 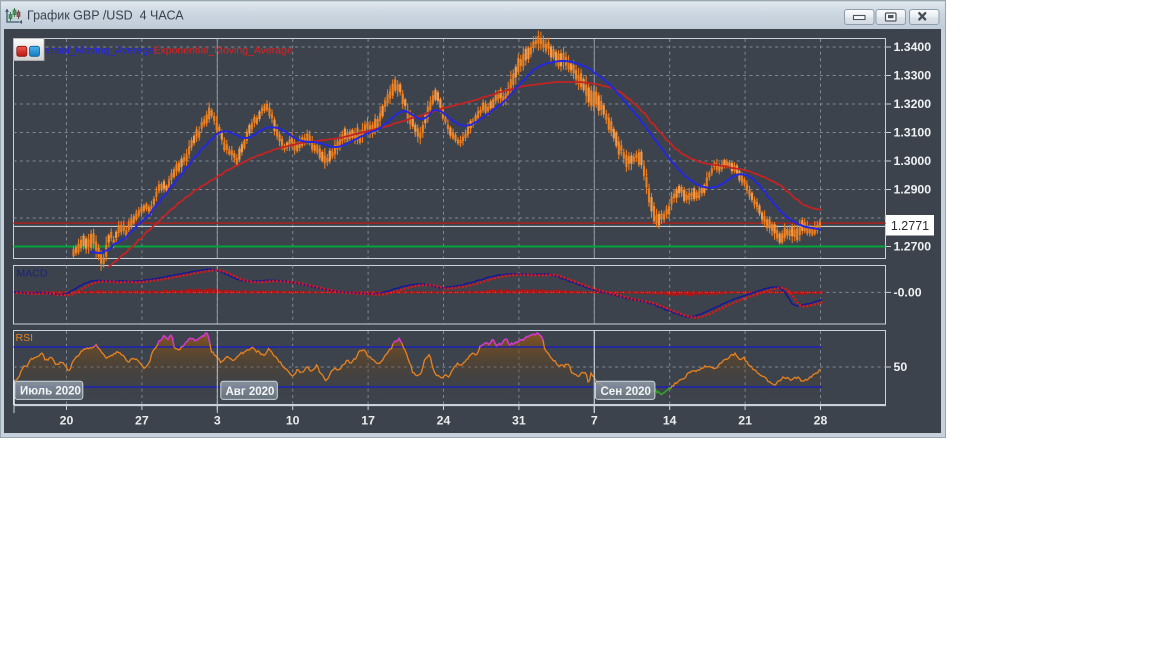 What do you see at coordinates (821, 421) in the screenshot?
I see `svg-text: 28` at bounding box center [821, 421].